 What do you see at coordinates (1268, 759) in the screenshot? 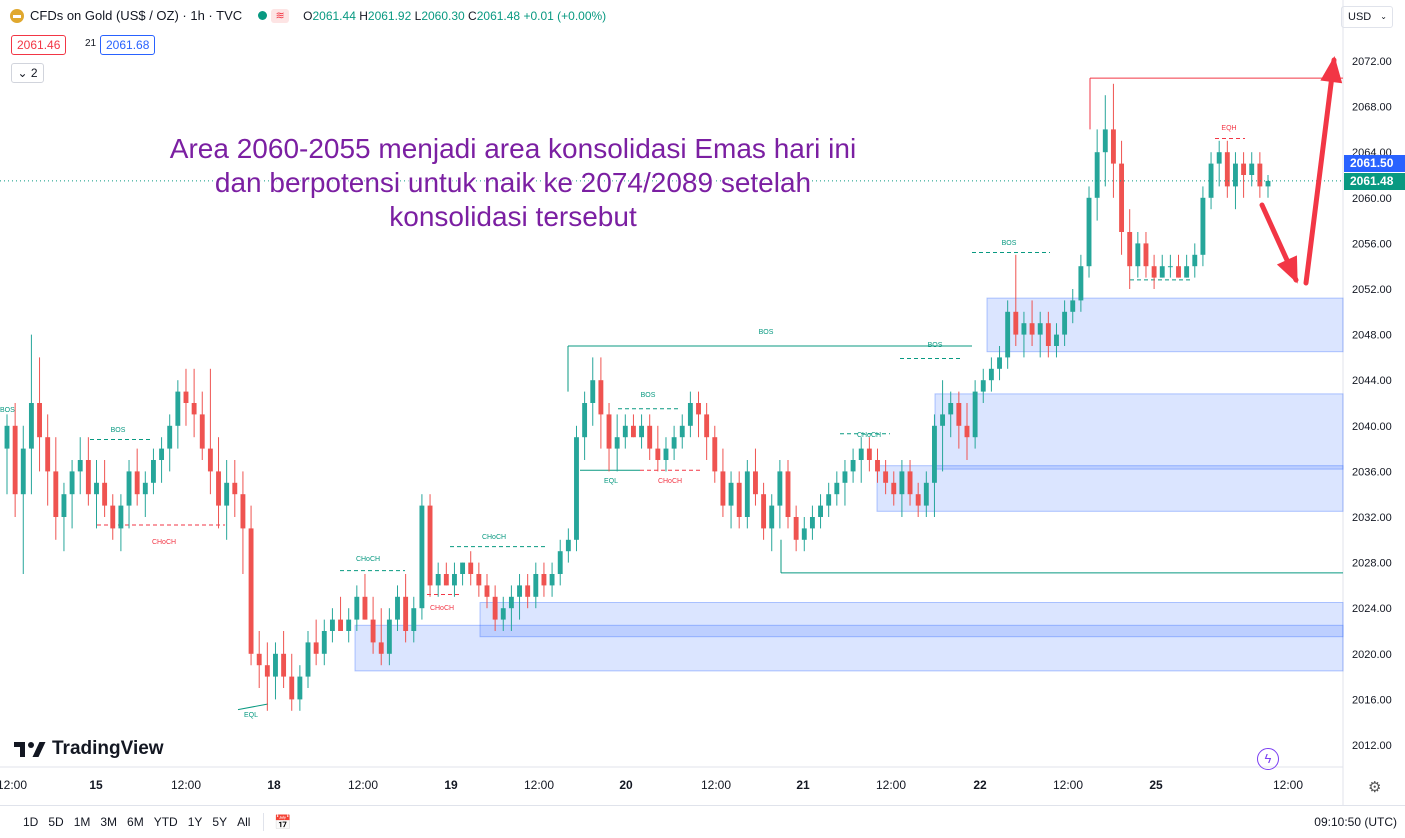
I see `lightning-icon: ϟ` at bounding box center [1268, 759].